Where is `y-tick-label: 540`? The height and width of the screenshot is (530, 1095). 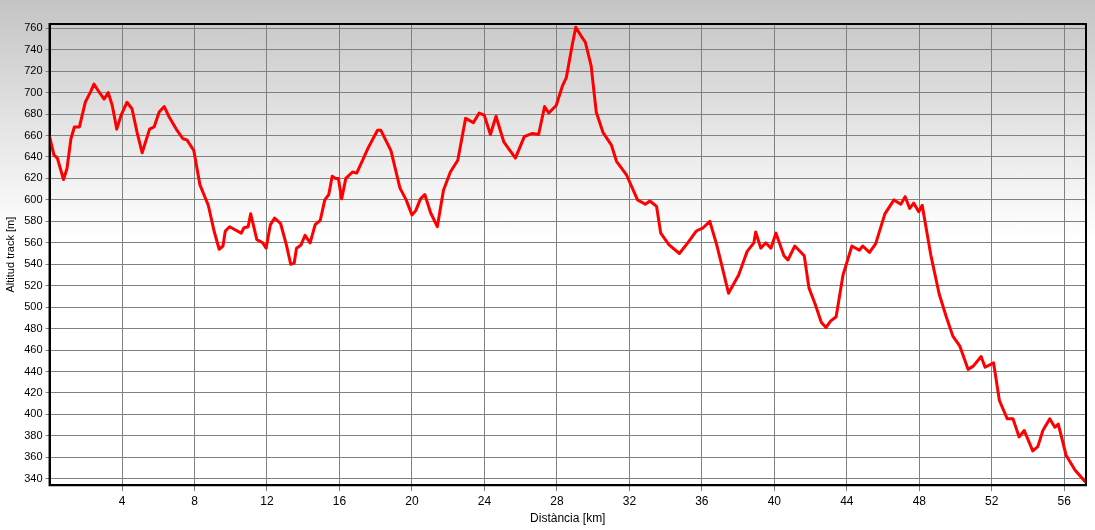
y-tick-label: 540 is located at coordinates (33, 263).